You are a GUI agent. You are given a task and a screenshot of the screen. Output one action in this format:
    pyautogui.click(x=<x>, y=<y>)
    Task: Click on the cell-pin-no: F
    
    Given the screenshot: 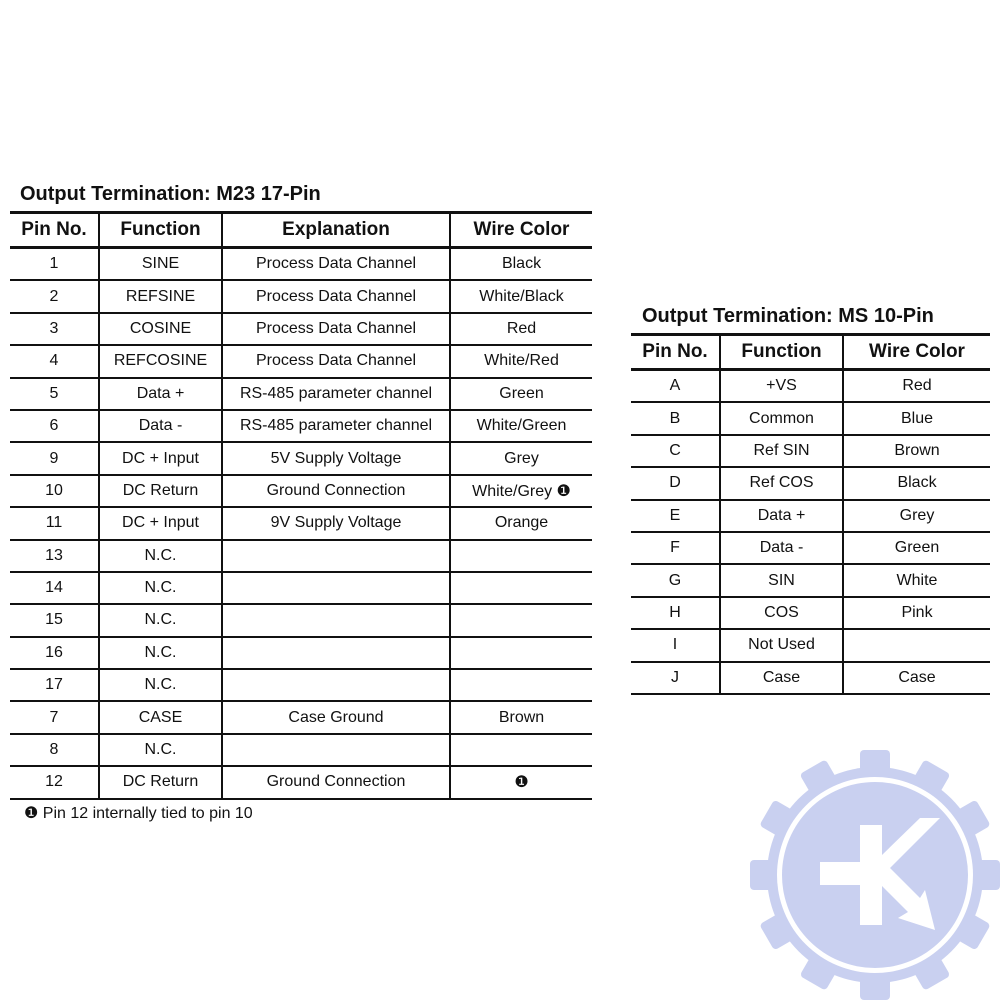 What is the action you would take?
    pyautogui.click(x=675, y=548)
    